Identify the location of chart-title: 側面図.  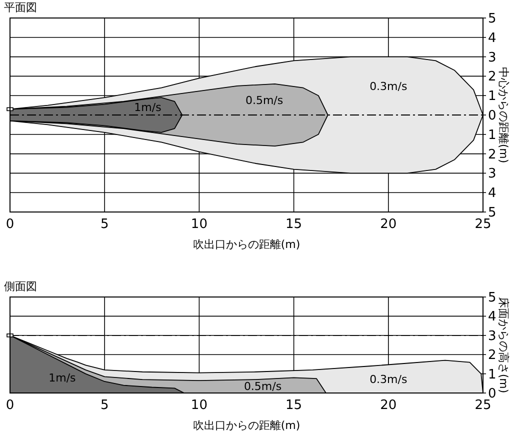
(20, 286).